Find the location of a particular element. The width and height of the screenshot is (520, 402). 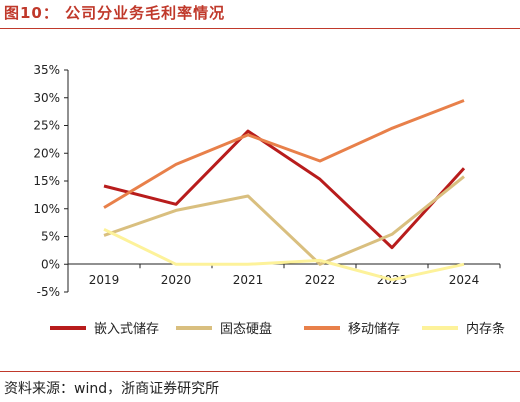

y-tick-label: 0% is located at coordinates (50, 264).